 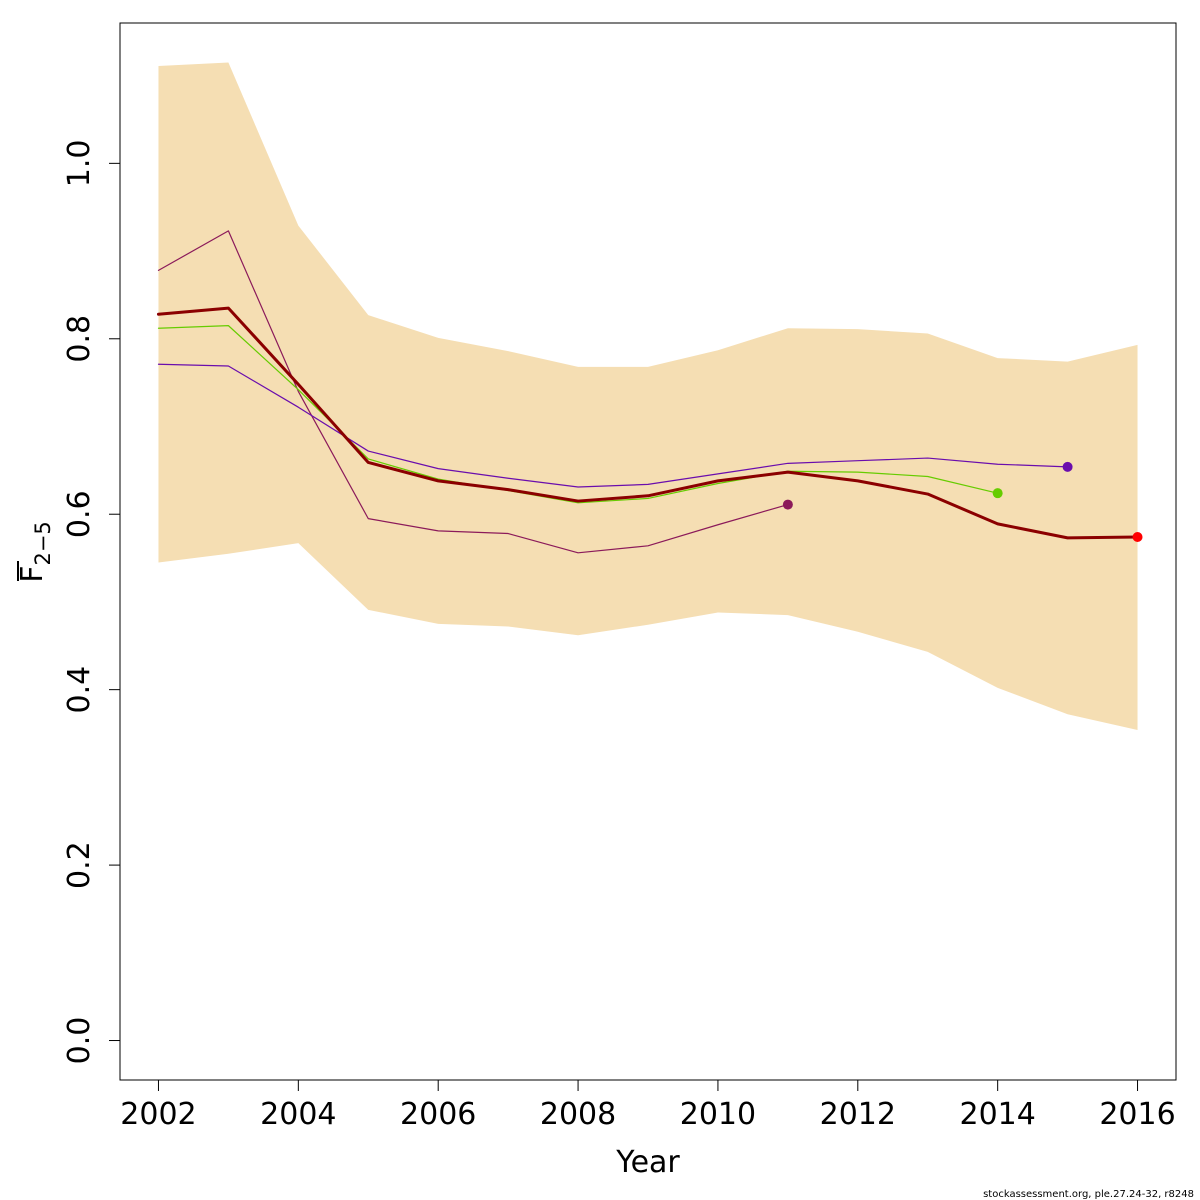 I want to click on credit-text: stockassessment.org, ple.27.24-32, r8248, so click(x=1088, y=1194).